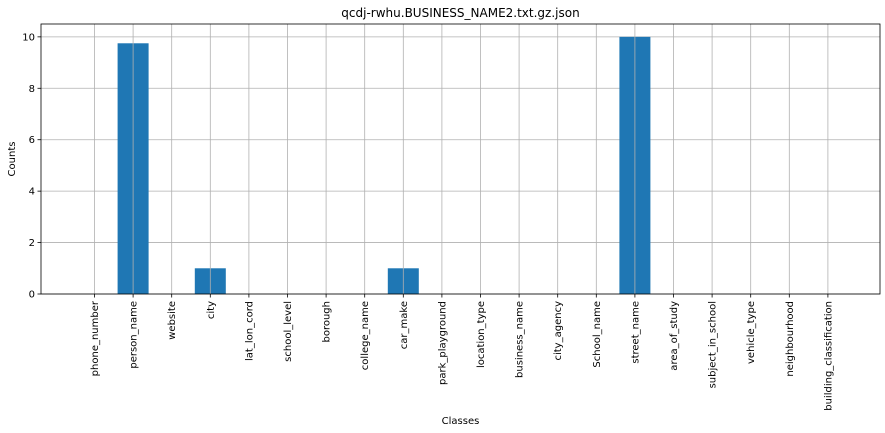  I want to click on x-tick-label: borough, so click(327, 322).